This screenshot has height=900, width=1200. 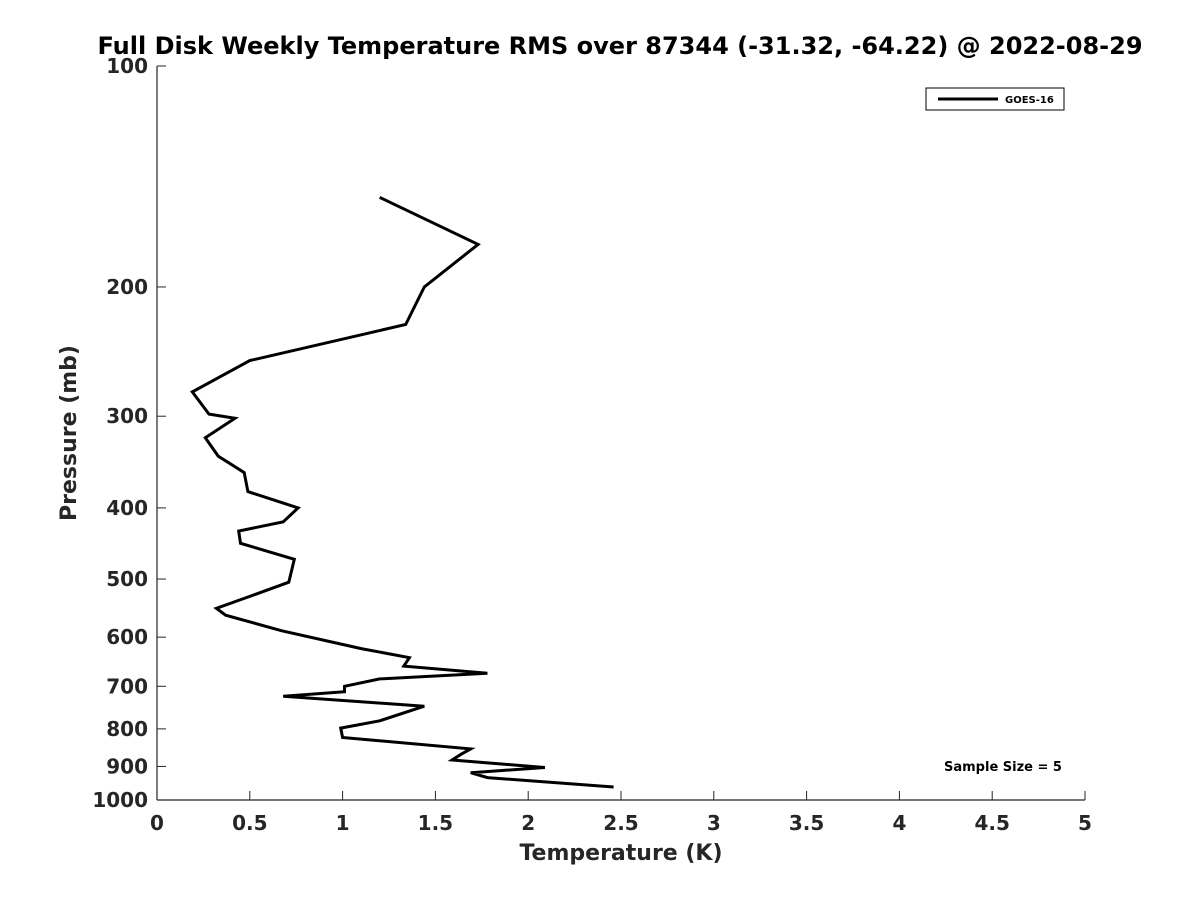 I want to click on x-tick-label: 5, so click(x=1085, y=823).